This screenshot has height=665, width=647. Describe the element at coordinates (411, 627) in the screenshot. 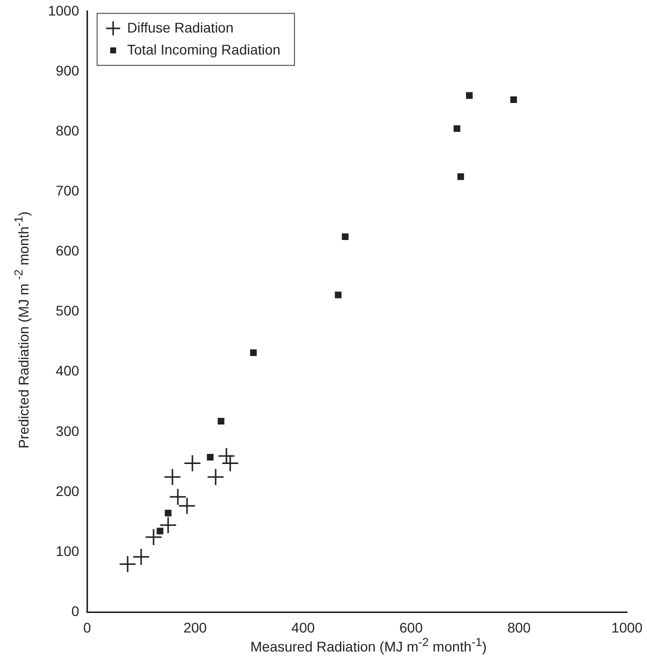

I see `x-tick-label: 600` at that location.